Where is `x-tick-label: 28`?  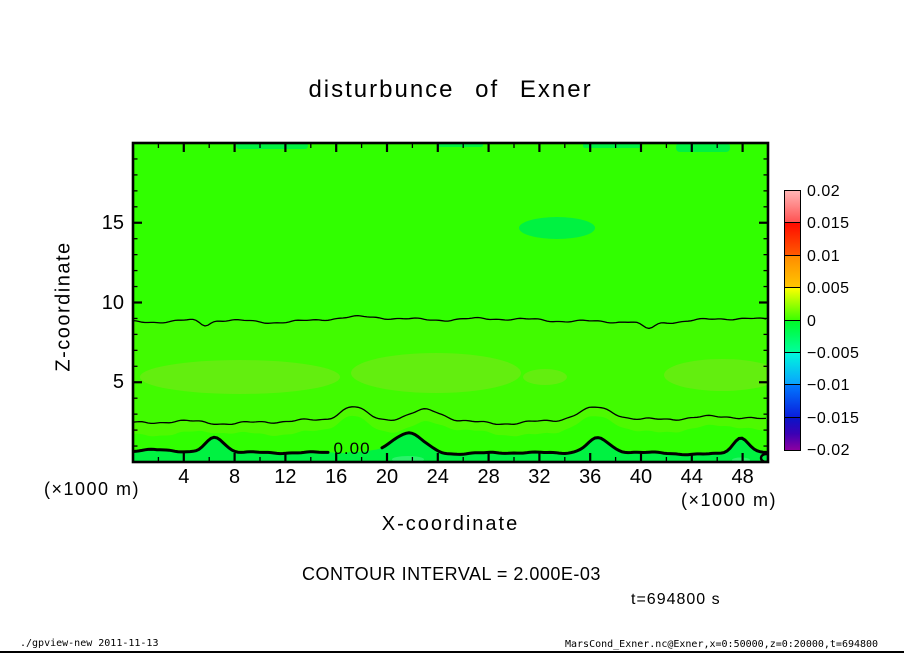
x-tick-label: 28 is located at coordinates (488, 477).